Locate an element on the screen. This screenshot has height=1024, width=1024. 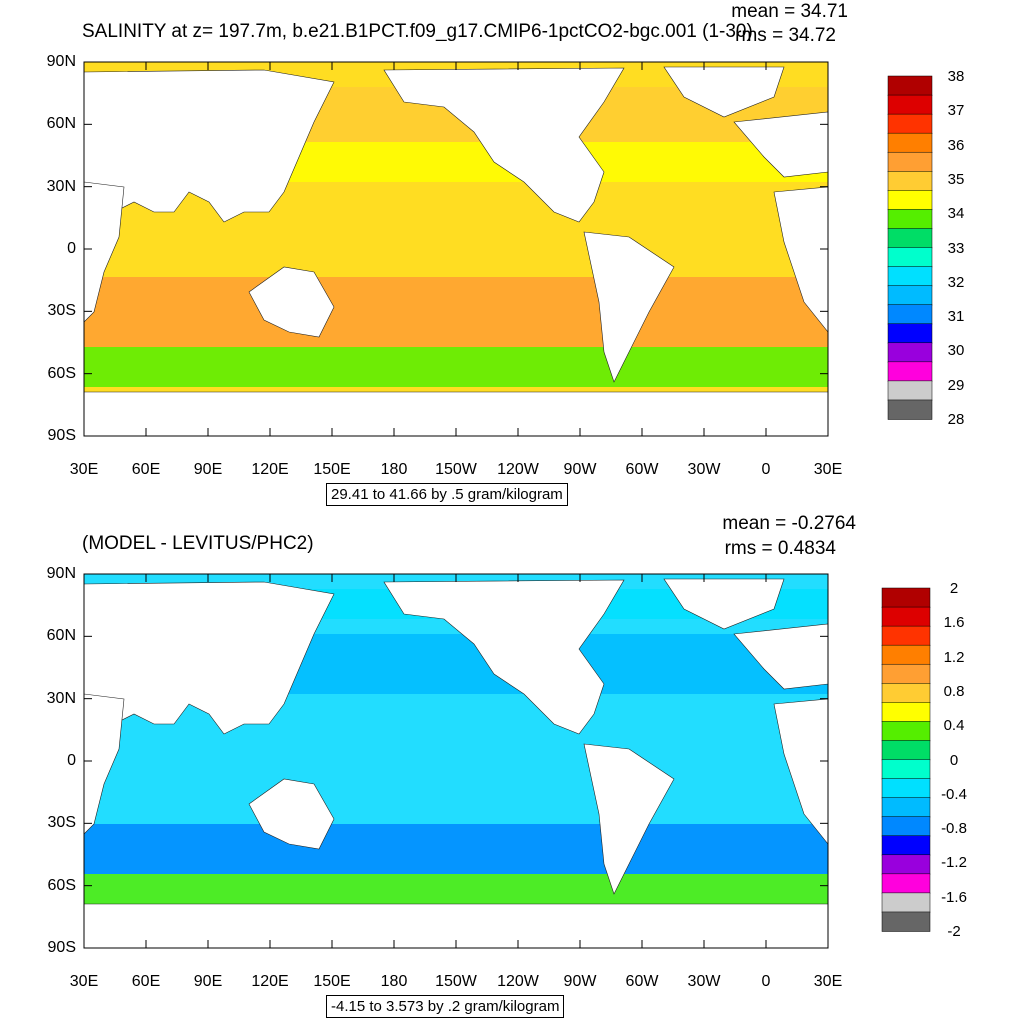
x-tick-label: 120W is located at coordinates (518, 981).